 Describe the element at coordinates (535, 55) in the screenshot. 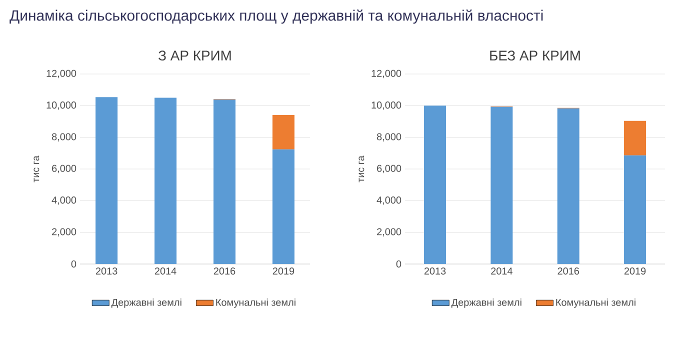

I see `chart-title: БЕЗ АР КРИМ` at that location.